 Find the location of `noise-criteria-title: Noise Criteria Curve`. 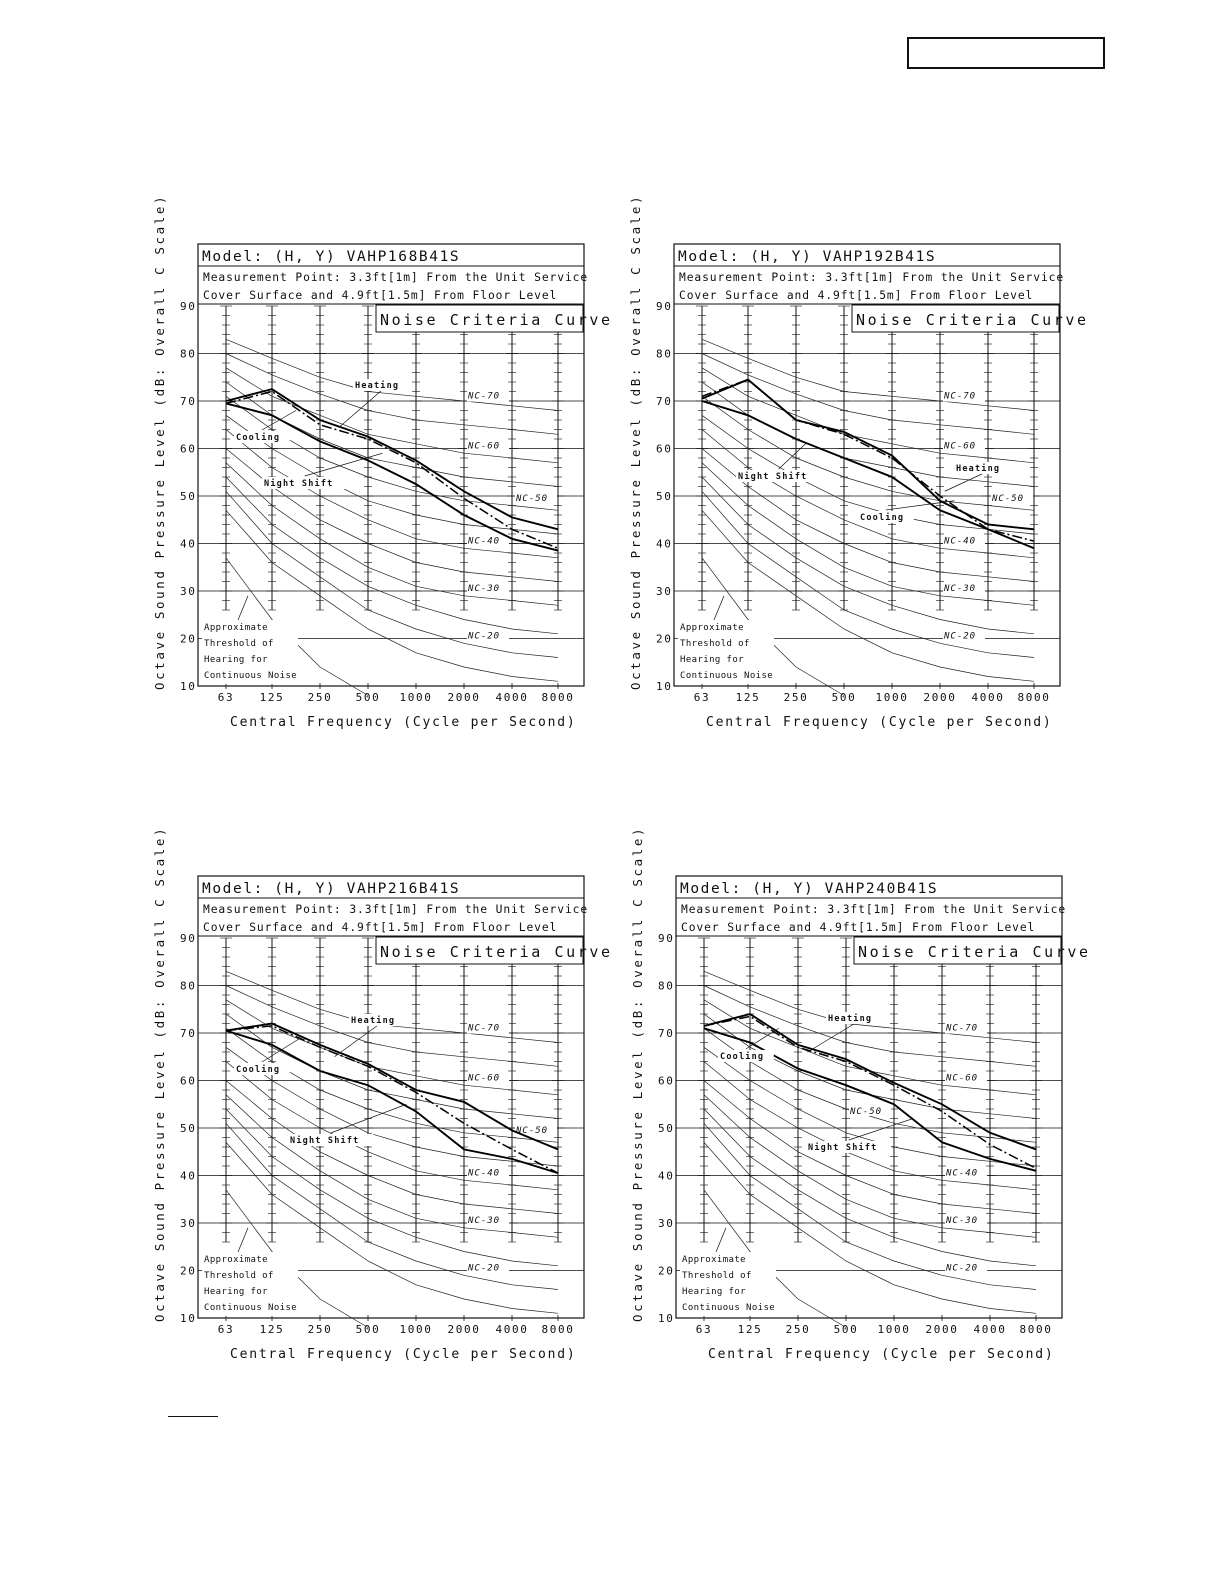

noise-criteria-title: Noise Criteria Curve is located at coordinates (496, 952).